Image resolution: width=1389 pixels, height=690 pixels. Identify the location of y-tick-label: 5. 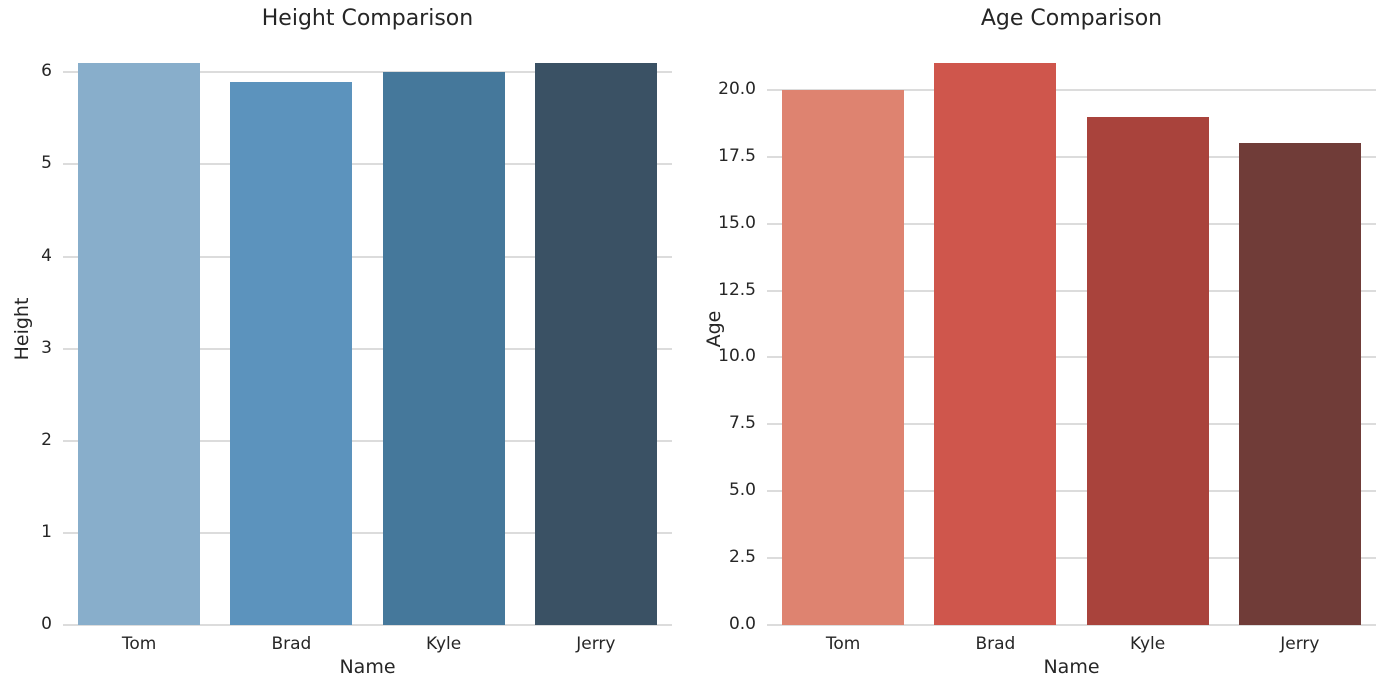
(46, 163).